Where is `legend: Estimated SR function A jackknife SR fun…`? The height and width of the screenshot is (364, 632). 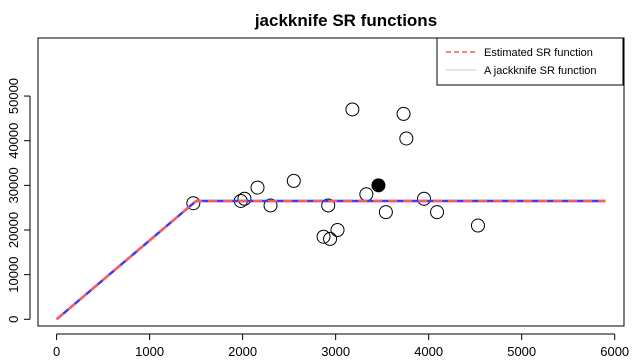
legend: Estimated SR function A jackknife SR fun… is located at coordinates (530, 61).